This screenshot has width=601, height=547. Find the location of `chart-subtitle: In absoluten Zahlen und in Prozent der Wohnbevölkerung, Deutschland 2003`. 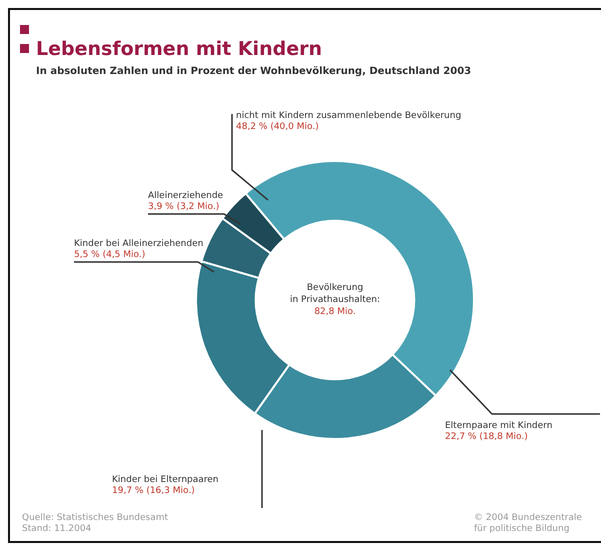

chart-subtitle: In absoluten Zahlen und in Prozent der Wohnbevölkerung, Deutschland 2003 is located at coordinates (254, 71).